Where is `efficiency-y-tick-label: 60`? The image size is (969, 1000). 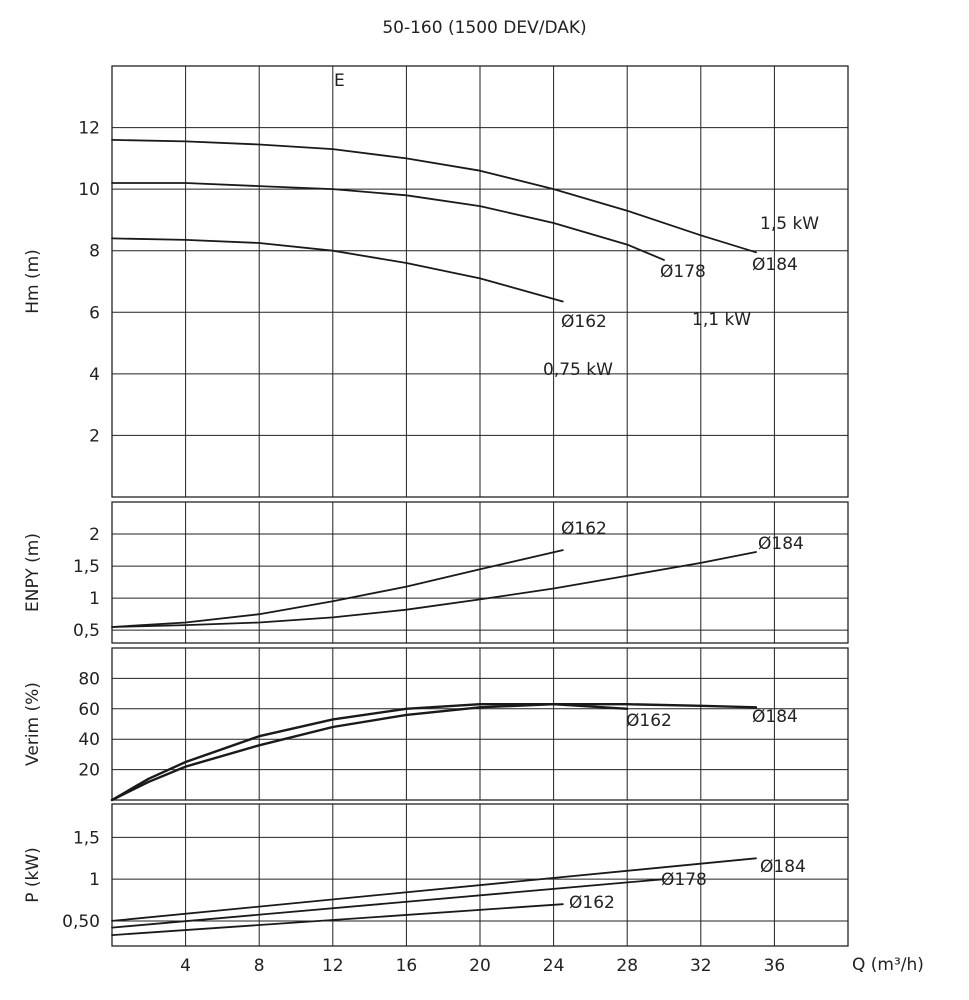
efficiency-y-tick-label: 60 is located at coordinates (89, 710).